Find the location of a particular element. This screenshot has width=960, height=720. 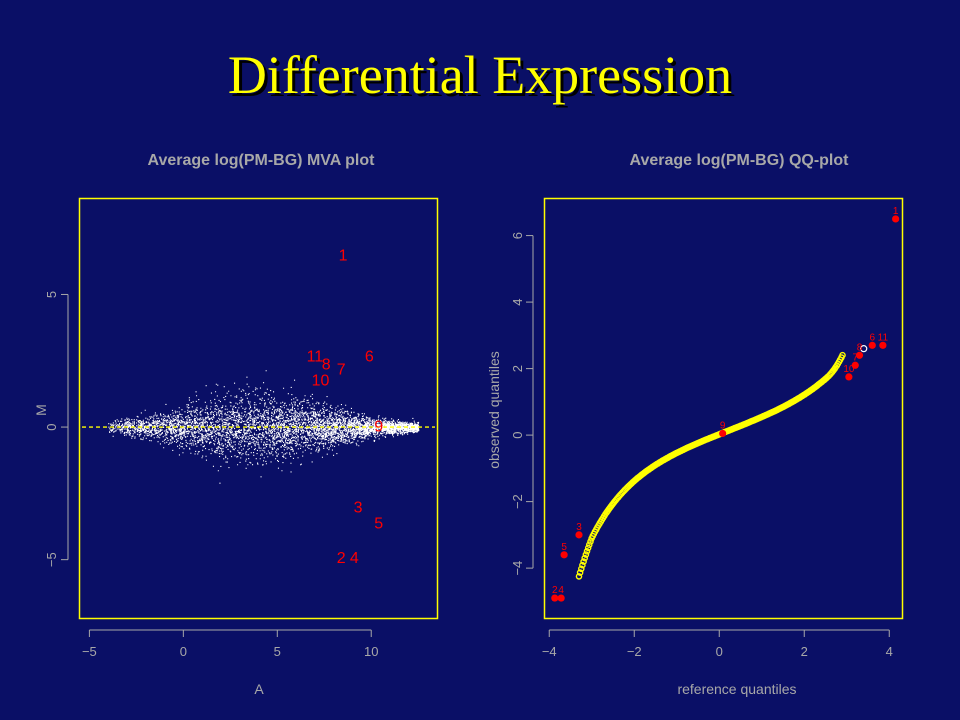

mva-gene-label: 7 is located at coordinates (341, 370).